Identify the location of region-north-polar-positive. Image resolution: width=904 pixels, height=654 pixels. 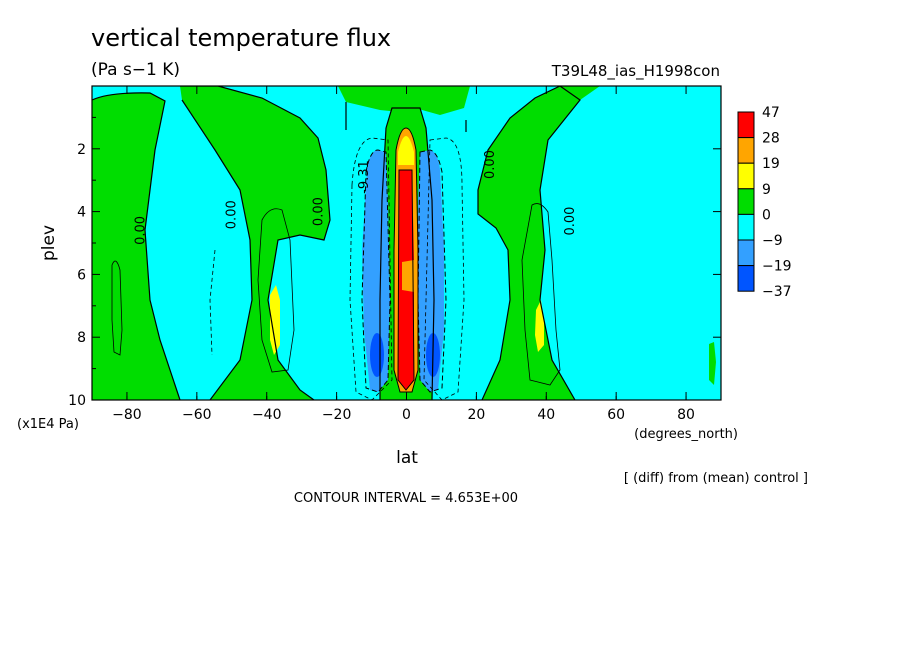
(712, 363).